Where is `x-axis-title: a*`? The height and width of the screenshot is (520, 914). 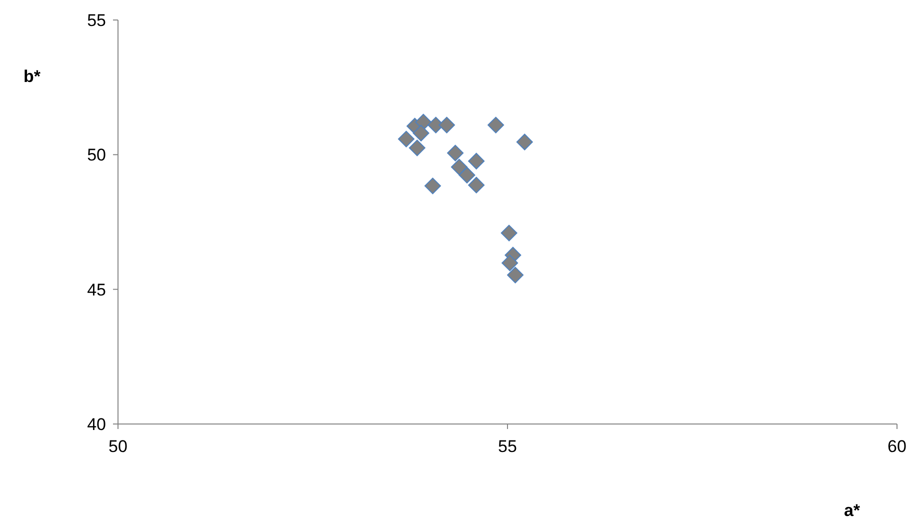
x-axis-title: a* is located at coordinates (852, 510).